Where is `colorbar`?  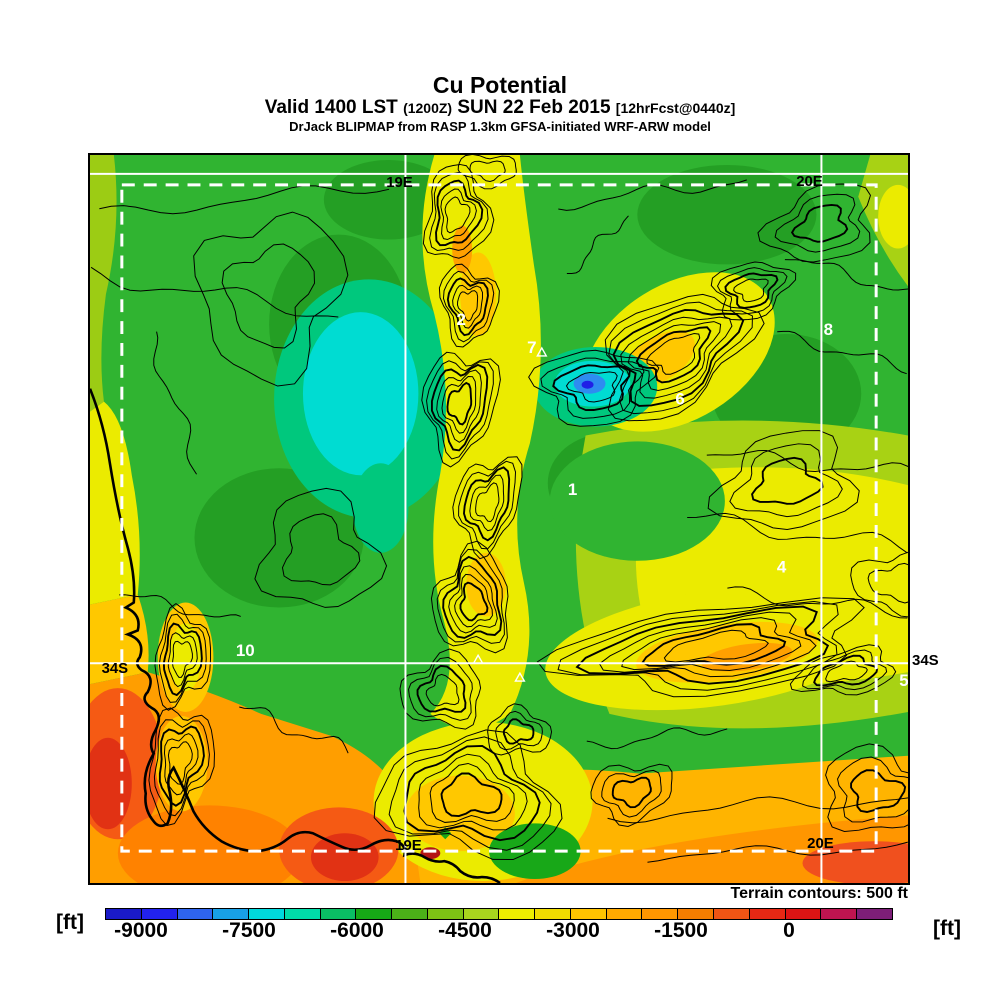
colorbar is located at coordinates (499, 914).